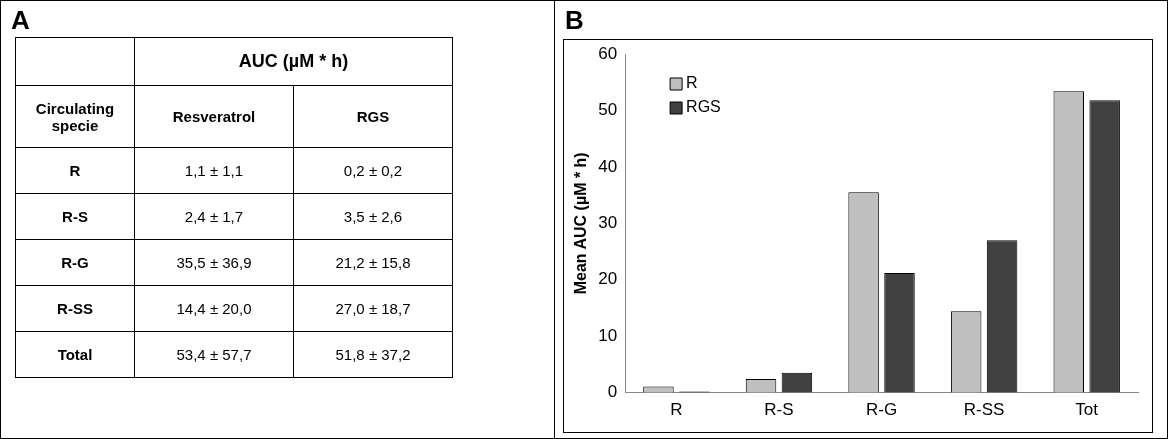 Image resolution: width=1168 pixels, height=439 pixels. I want to click on legend-label: RGS, so click(703, 107).